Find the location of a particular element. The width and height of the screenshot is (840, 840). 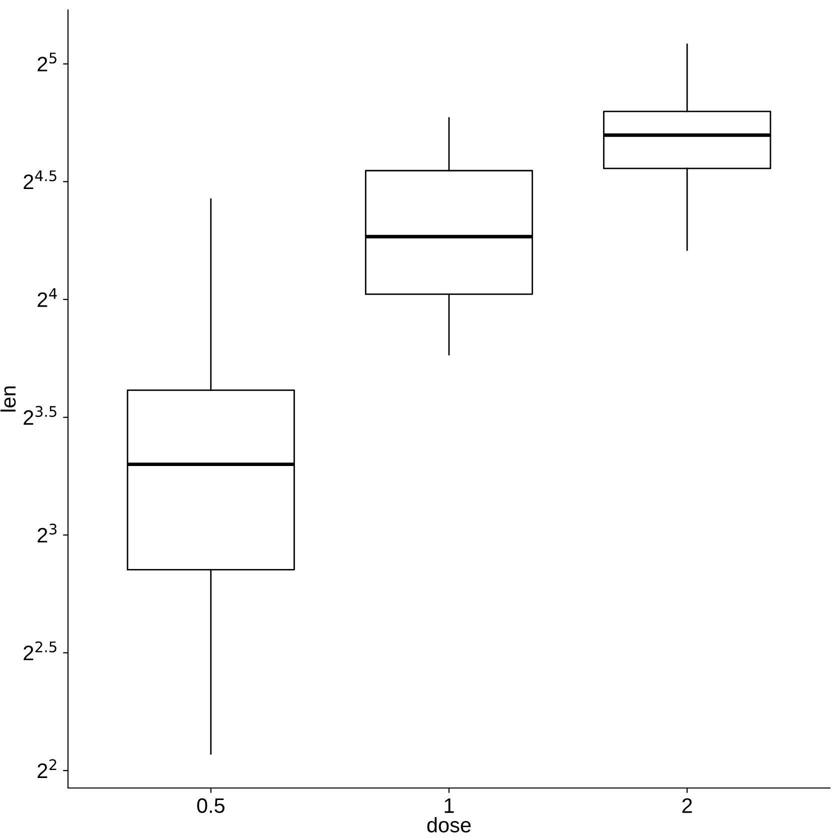

y-tick-label: 2$^{3}$ is located at coordinates (47, 533).